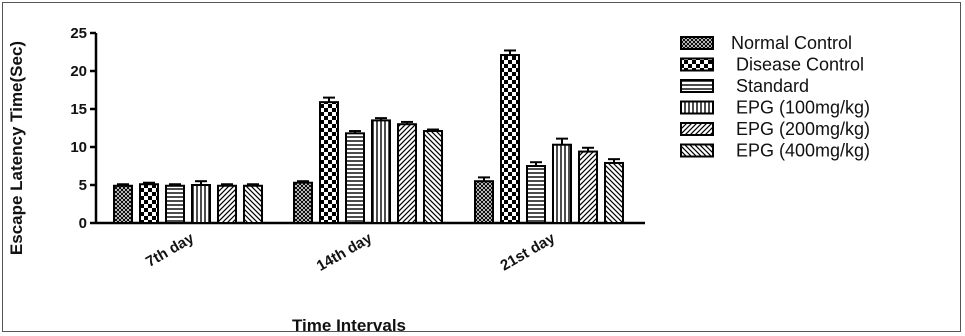 This screenshot has width=965, height=336. I want to click on legend-label: EPG (400mg/kg), so click(800, 151).